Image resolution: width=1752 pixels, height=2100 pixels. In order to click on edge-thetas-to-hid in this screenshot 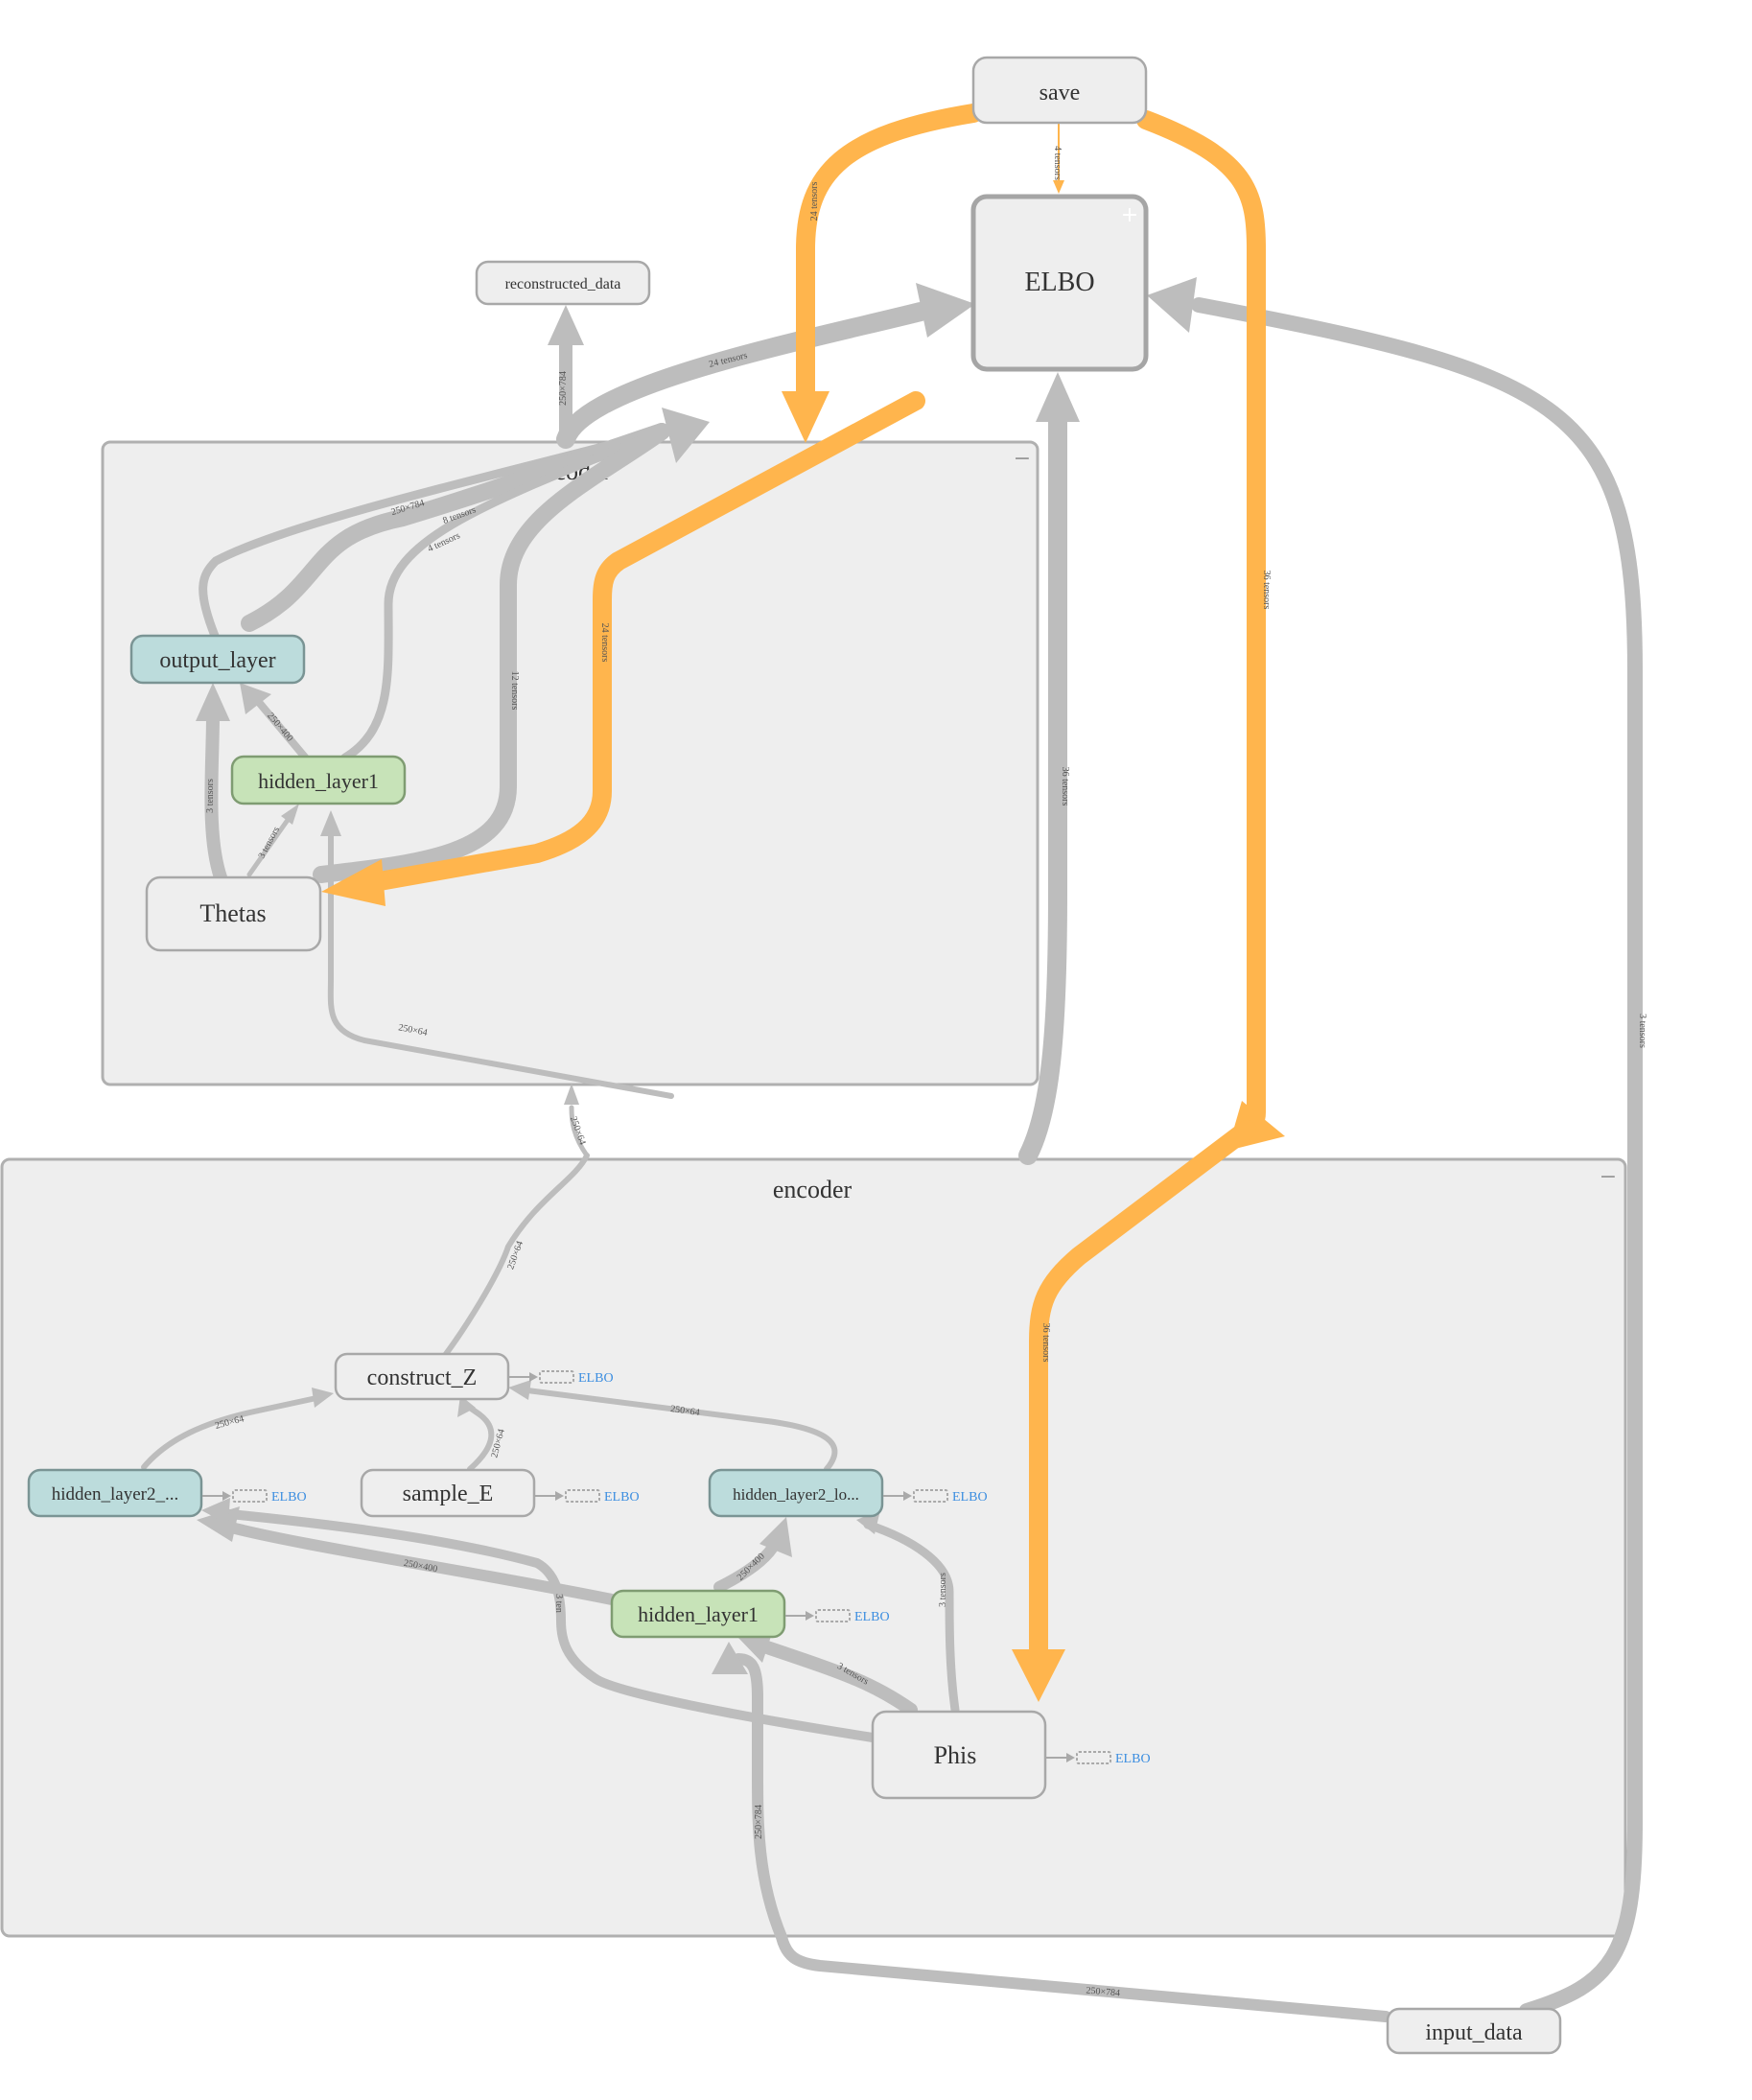, I will do `click(268, 847)`.